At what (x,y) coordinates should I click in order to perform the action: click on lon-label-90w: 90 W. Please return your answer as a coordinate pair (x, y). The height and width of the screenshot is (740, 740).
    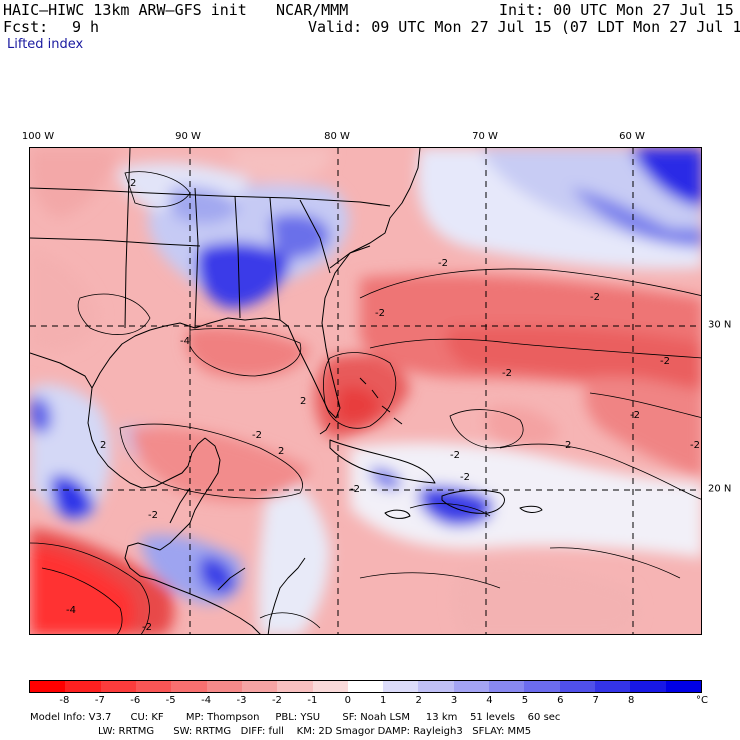
    Looking at the image, I should click on (188, 136).